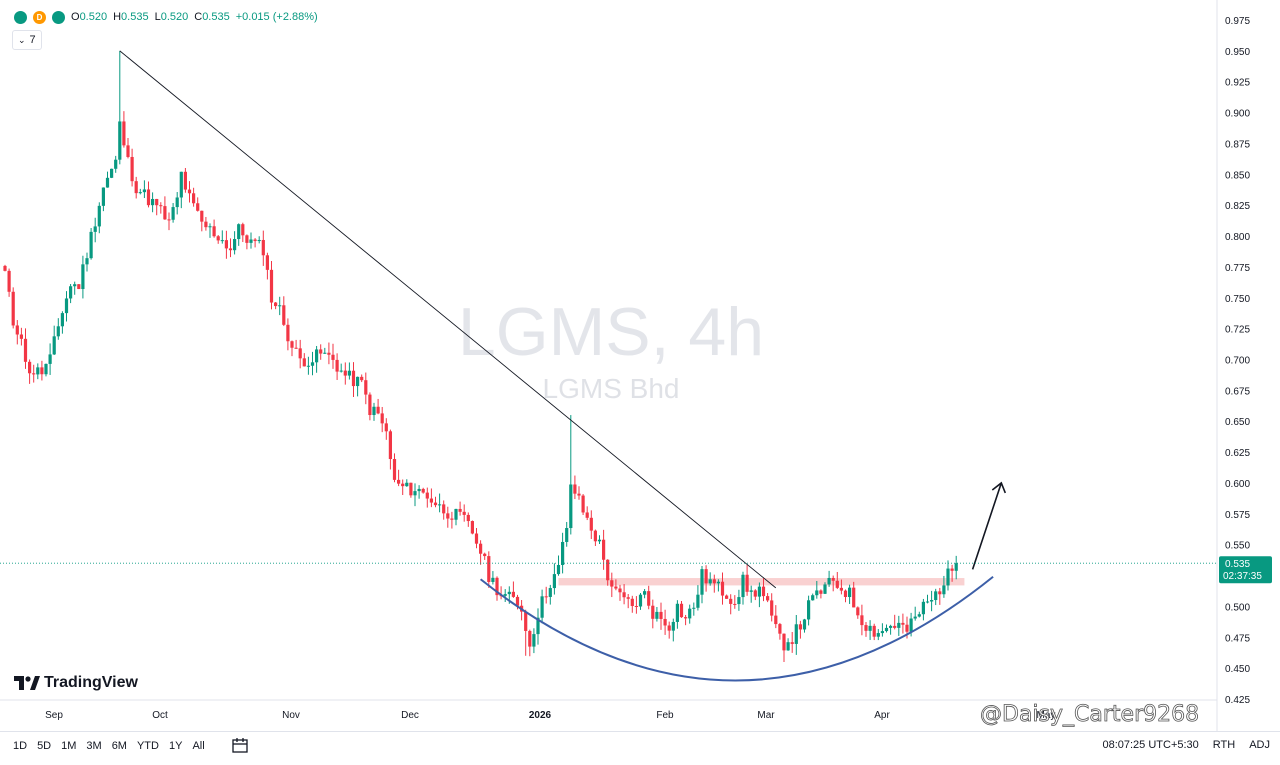 This screenshot has height=765, width=1280. What do you see at coordinates (69, 746) in the screenshot?
I see `range-button-1m: 1M` at bounding box center [69, 746].